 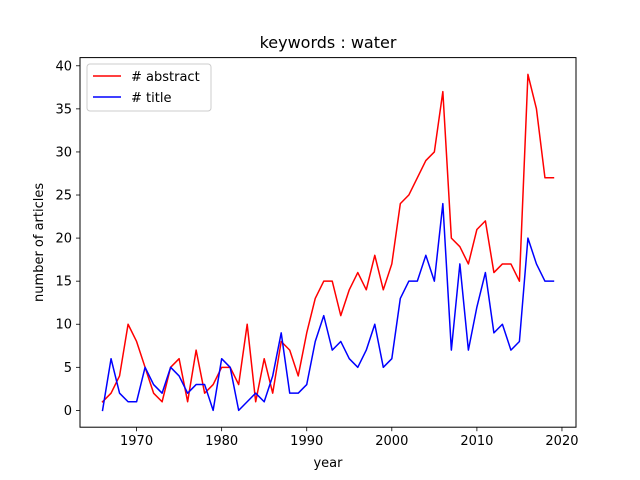 I want to click on y-tick-label: 5, so click(x=68, y=368).